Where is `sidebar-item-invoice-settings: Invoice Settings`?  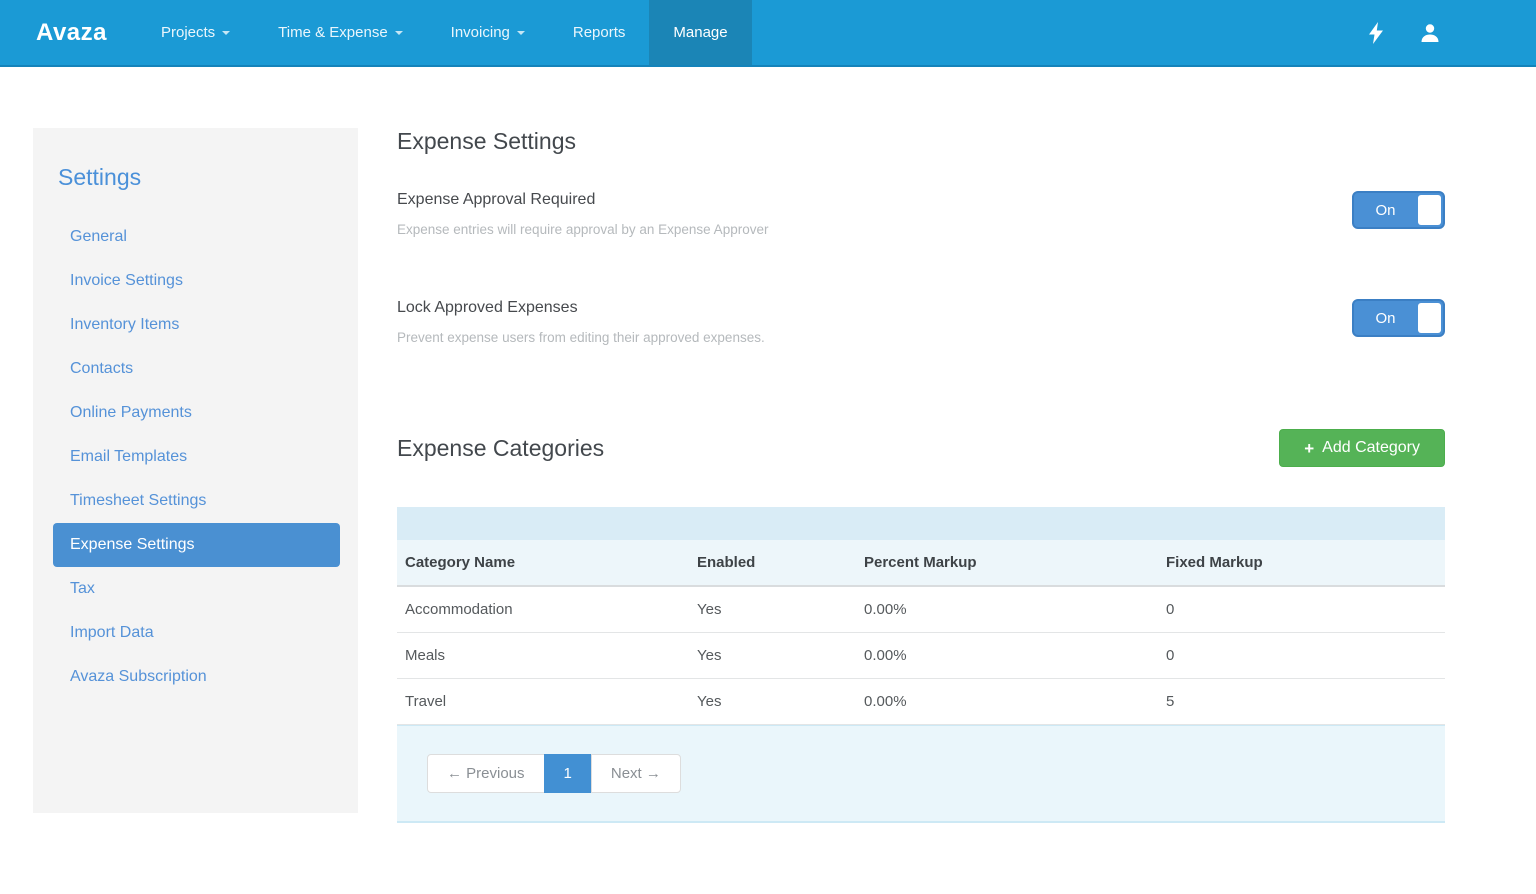
sidebar-item-invoice-settings: Invoice Settings is located at coordinates (126, 280).